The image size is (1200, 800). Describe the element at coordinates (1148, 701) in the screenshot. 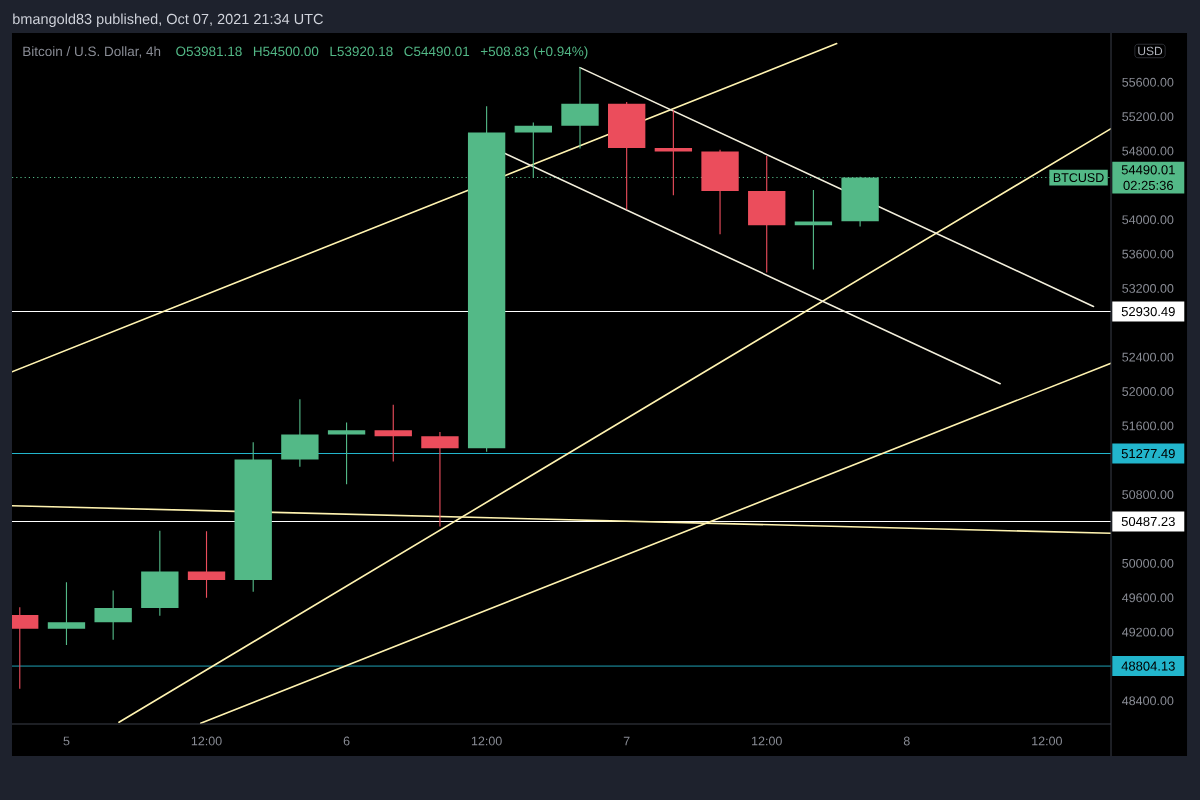

I see `y-tick-label: 48400.00` at that location.